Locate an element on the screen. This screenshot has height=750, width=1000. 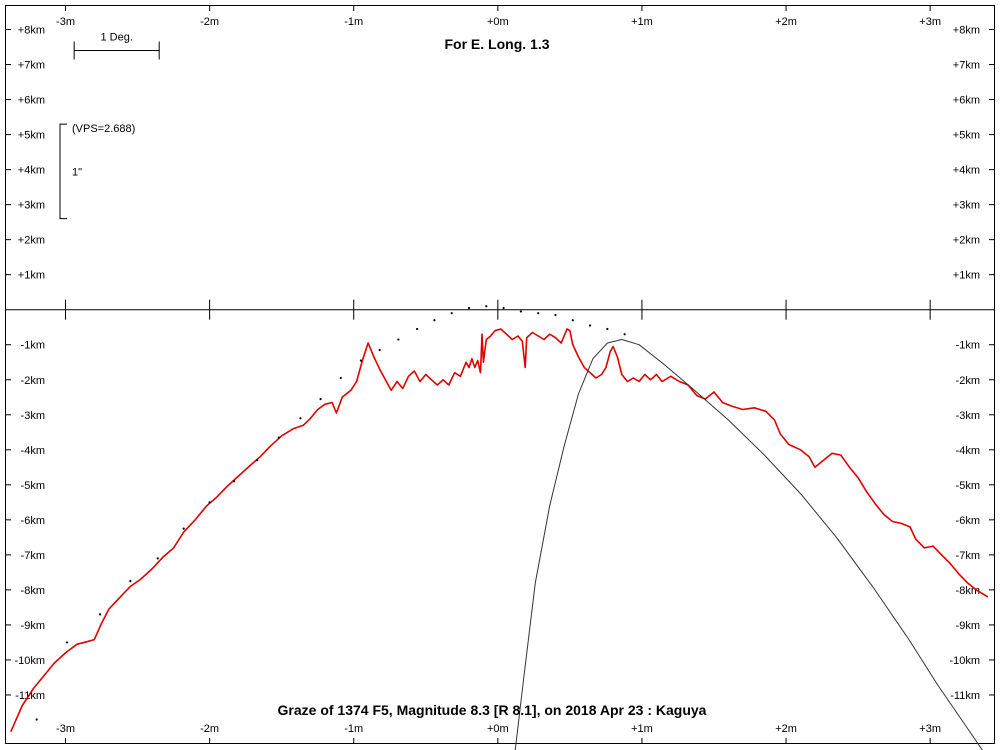
y-tick-label-right: -3km is located at coordinates (968, 416).